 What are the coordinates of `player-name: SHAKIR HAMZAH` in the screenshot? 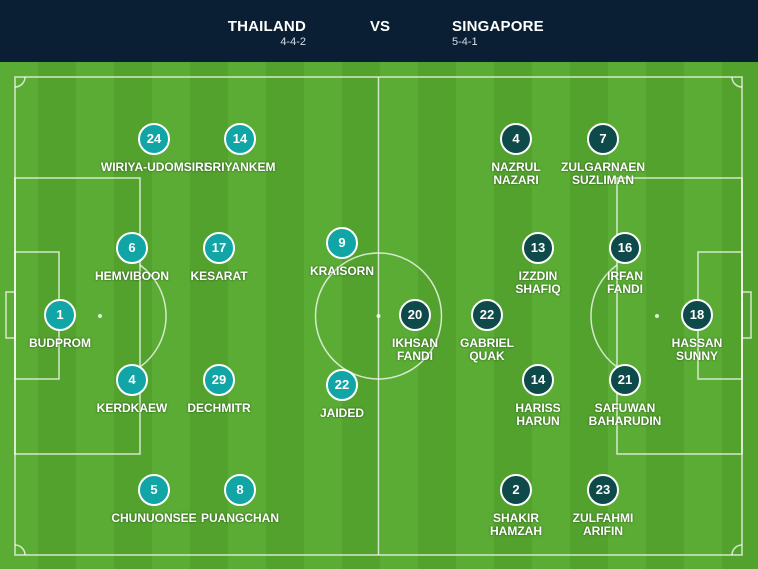 It's located at (516, 524).